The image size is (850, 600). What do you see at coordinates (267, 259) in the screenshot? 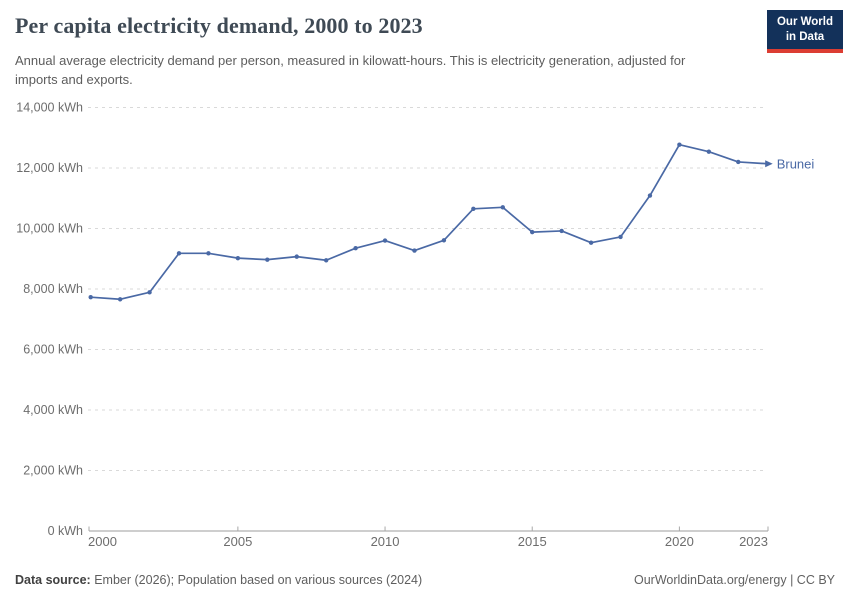
I see `data-point-2006` at bounding box center [267, 259].